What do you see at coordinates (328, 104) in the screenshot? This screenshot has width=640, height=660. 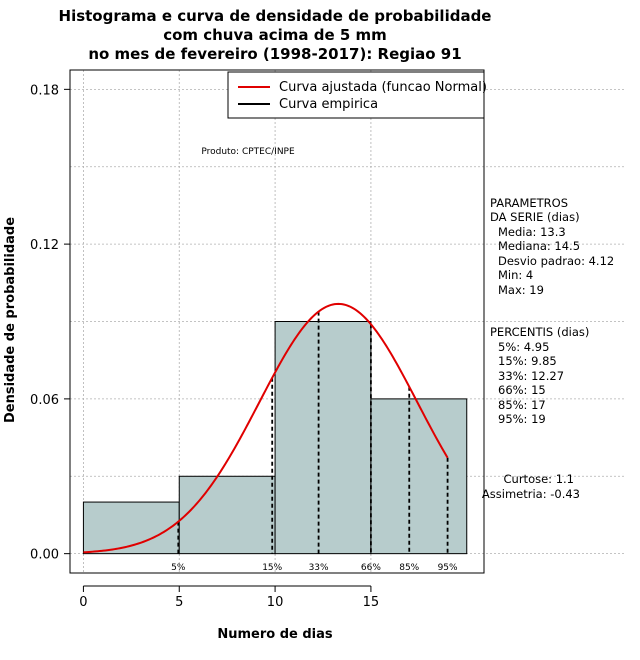 I see `legend-label-empirical: Curva empirica` at bounding box center [328, 104].